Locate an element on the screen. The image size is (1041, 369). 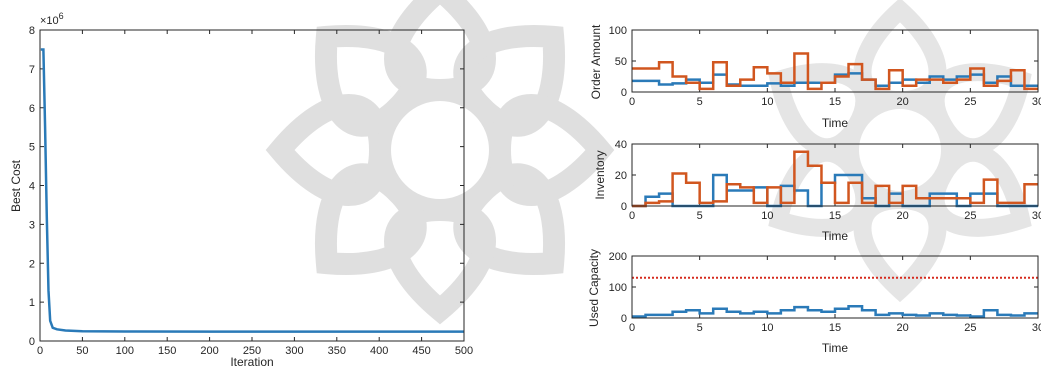
order-x-label: Time is located at coordinates (835, 123).